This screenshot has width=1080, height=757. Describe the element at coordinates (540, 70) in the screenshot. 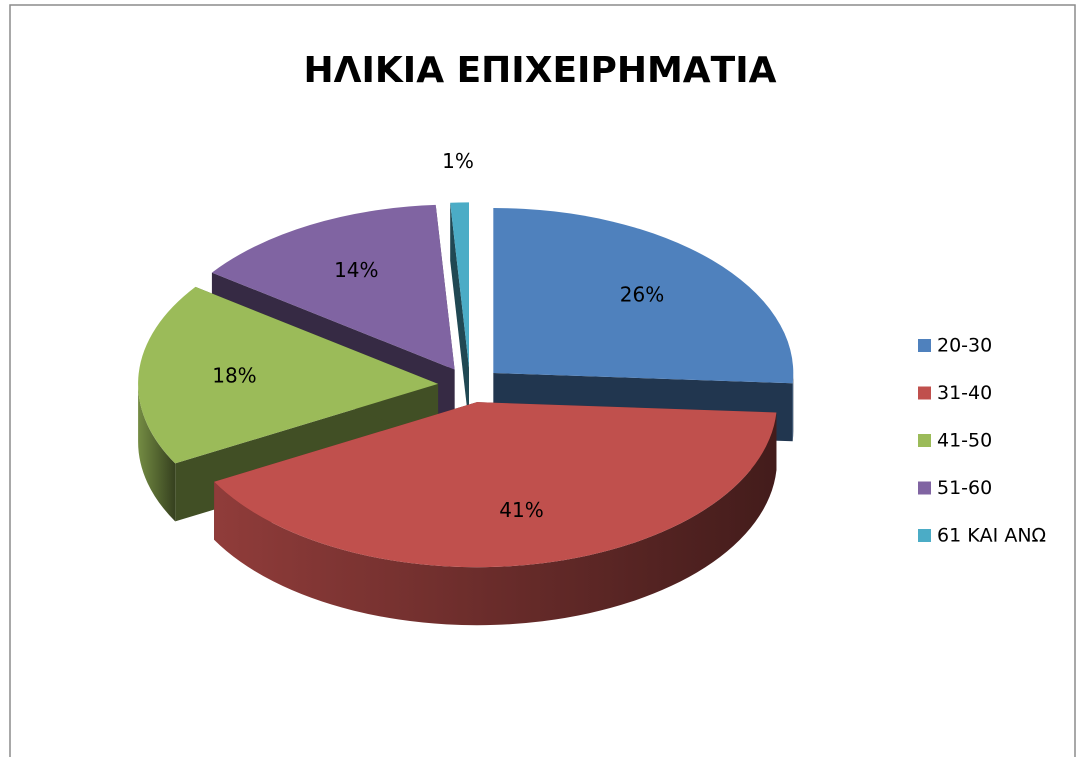

I see `chart-title: ΗΛΙΚΙΑ ΕΠΙΧΕΙΡΗΜΑΤΙΑ` at that location.